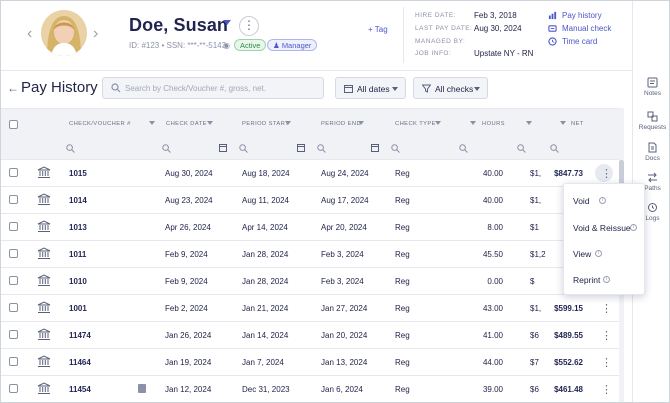  What do you see at coordinates (78, 281) in the screenshot?
I see `check-number: 1010` at bounding box center [78, 281].